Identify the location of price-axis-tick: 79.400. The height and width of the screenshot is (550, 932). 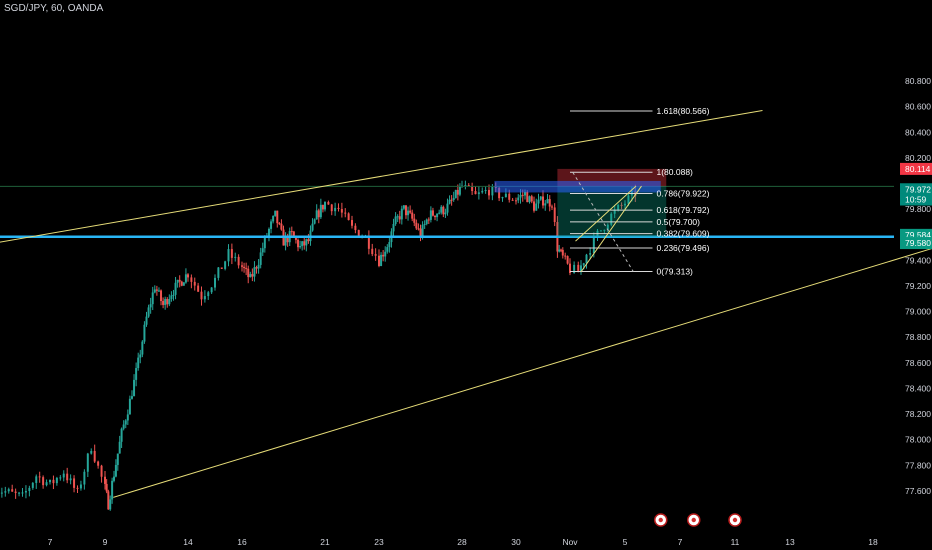
(918, 260).